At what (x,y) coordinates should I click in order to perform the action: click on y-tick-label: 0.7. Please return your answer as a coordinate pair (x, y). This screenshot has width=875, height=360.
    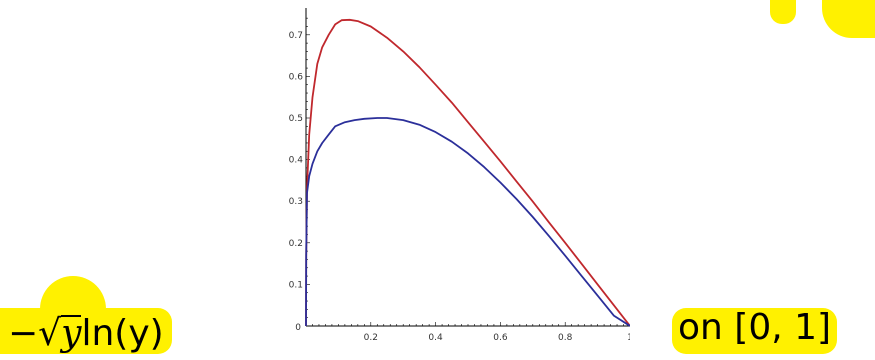
    Looking at the image, I should click on (296, 36).